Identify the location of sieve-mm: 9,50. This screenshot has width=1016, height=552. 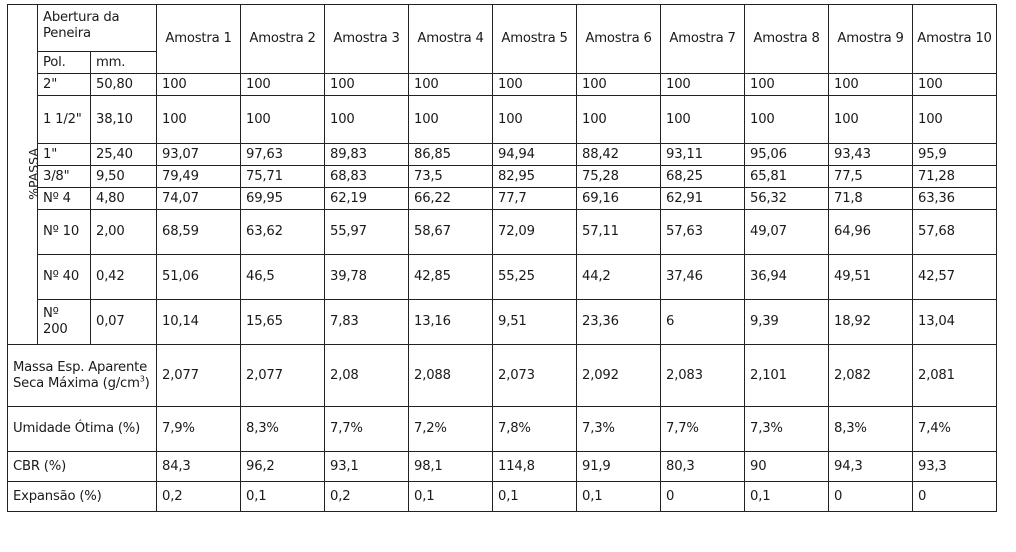
(123, 176).